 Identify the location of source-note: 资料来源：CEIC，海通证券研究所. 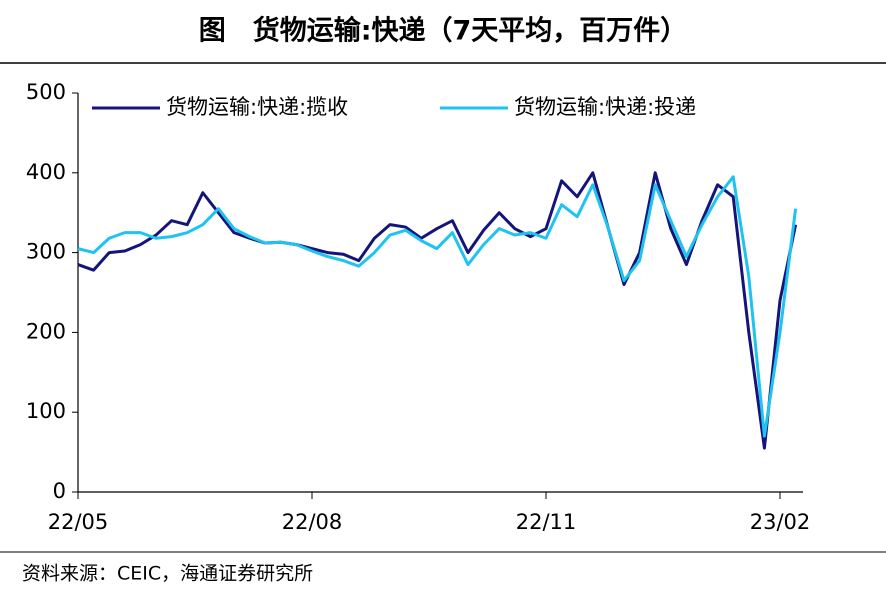
(167, 574).